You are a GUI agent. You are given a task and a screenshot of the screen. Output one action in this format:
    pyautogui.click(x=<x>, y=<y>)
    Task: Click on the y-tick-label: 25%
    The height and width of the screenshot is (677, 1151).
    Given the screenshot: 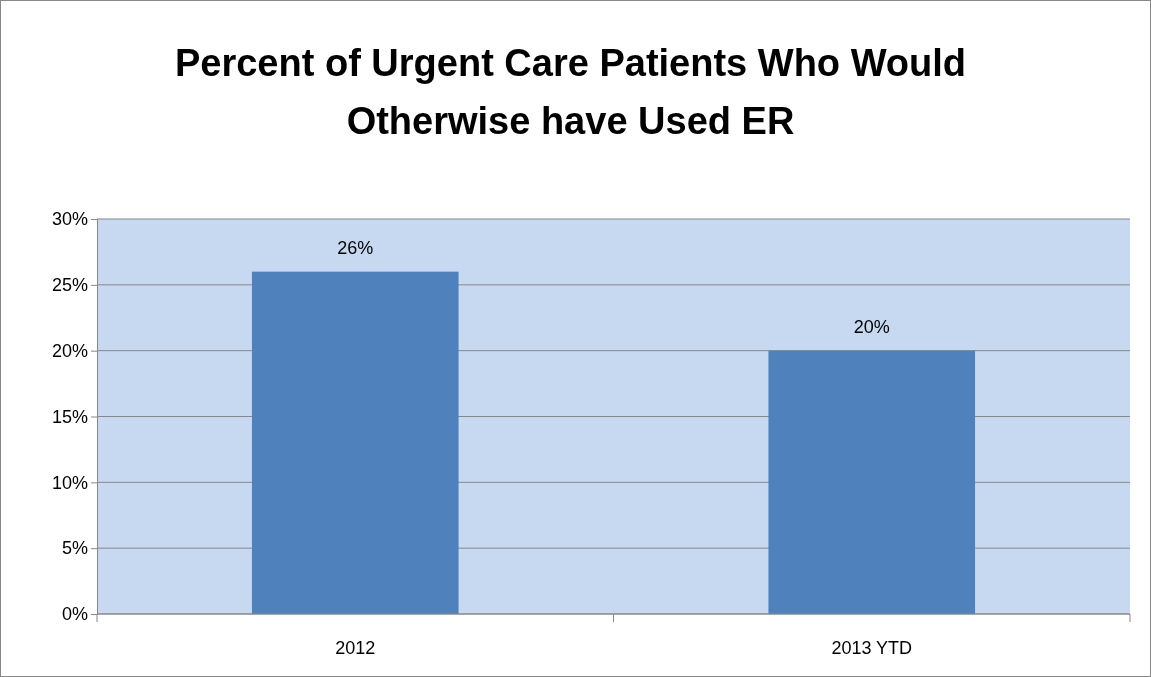 What is the action you would take?
    pyautogui.click(x=69, y=285)
    